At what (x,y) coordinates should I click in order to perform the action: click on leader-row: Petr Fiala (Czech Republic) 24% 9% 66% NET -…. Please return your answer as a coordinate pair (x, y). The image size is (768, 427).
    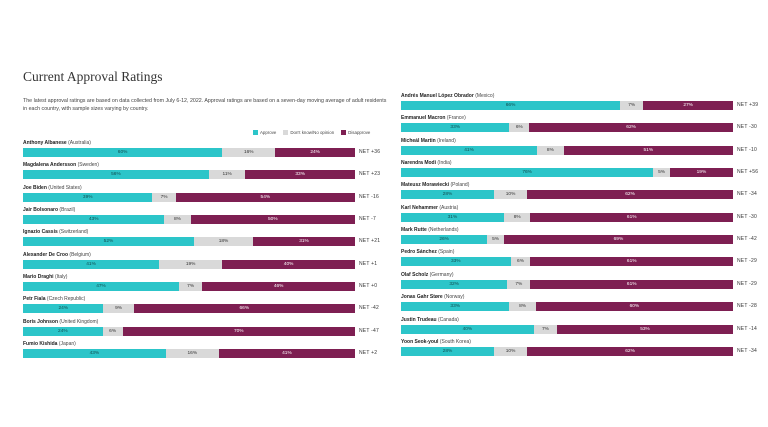
    Looking at the image, I should click on (205, 307).